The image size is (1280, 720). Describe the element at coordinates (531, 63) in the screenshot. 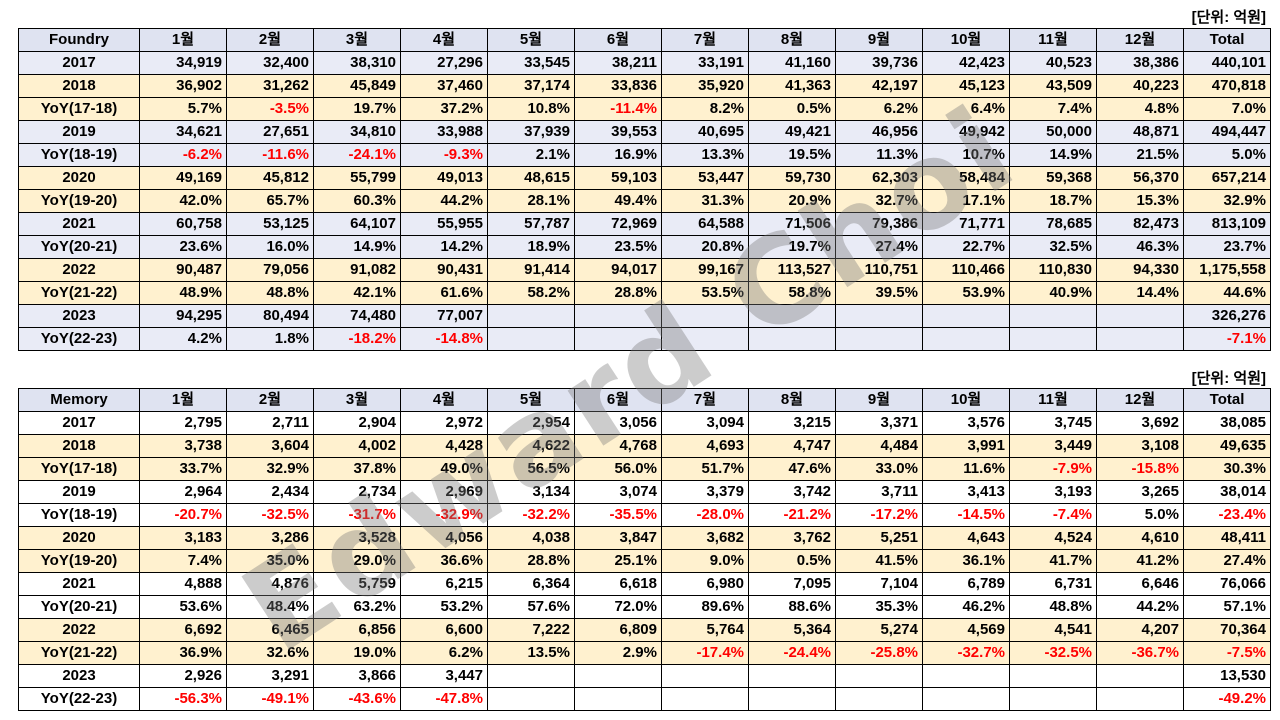

I see `value-cell: 33,545` at that location.